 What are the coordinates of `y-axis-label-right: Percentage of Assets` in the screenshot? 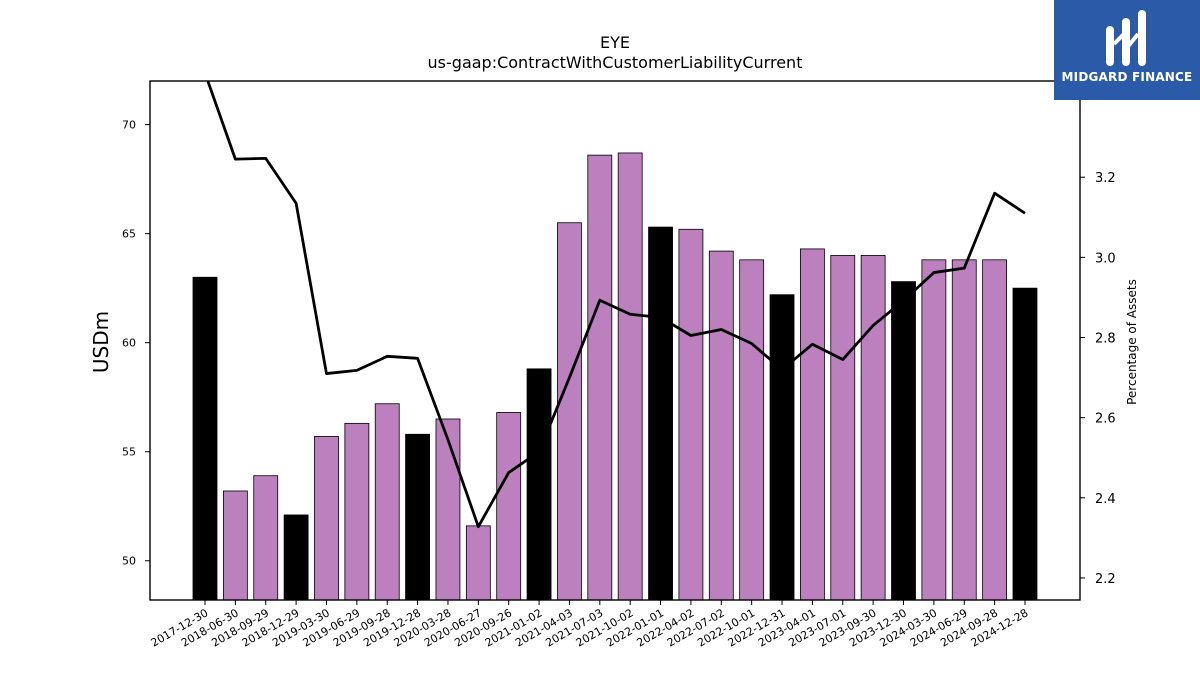 It's located at (1132, 342).